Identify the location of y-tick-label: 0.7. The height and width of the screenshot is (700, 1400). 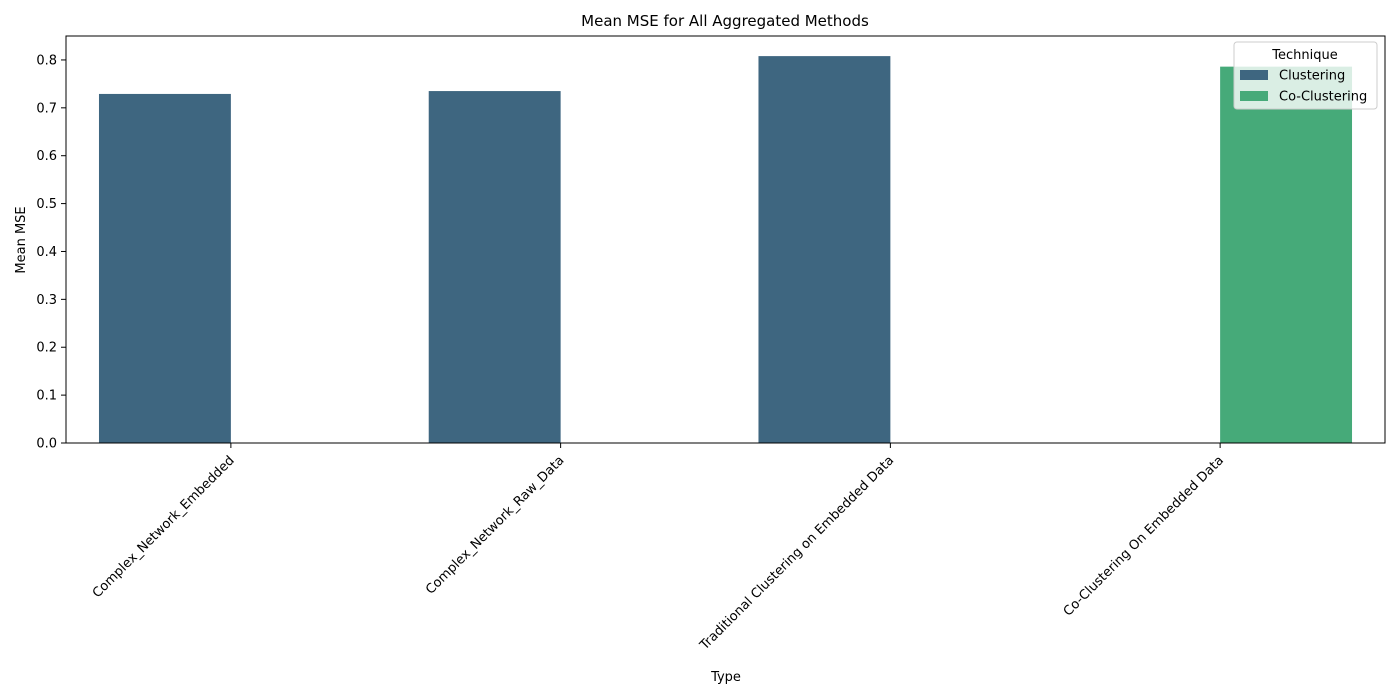
(46, 108).